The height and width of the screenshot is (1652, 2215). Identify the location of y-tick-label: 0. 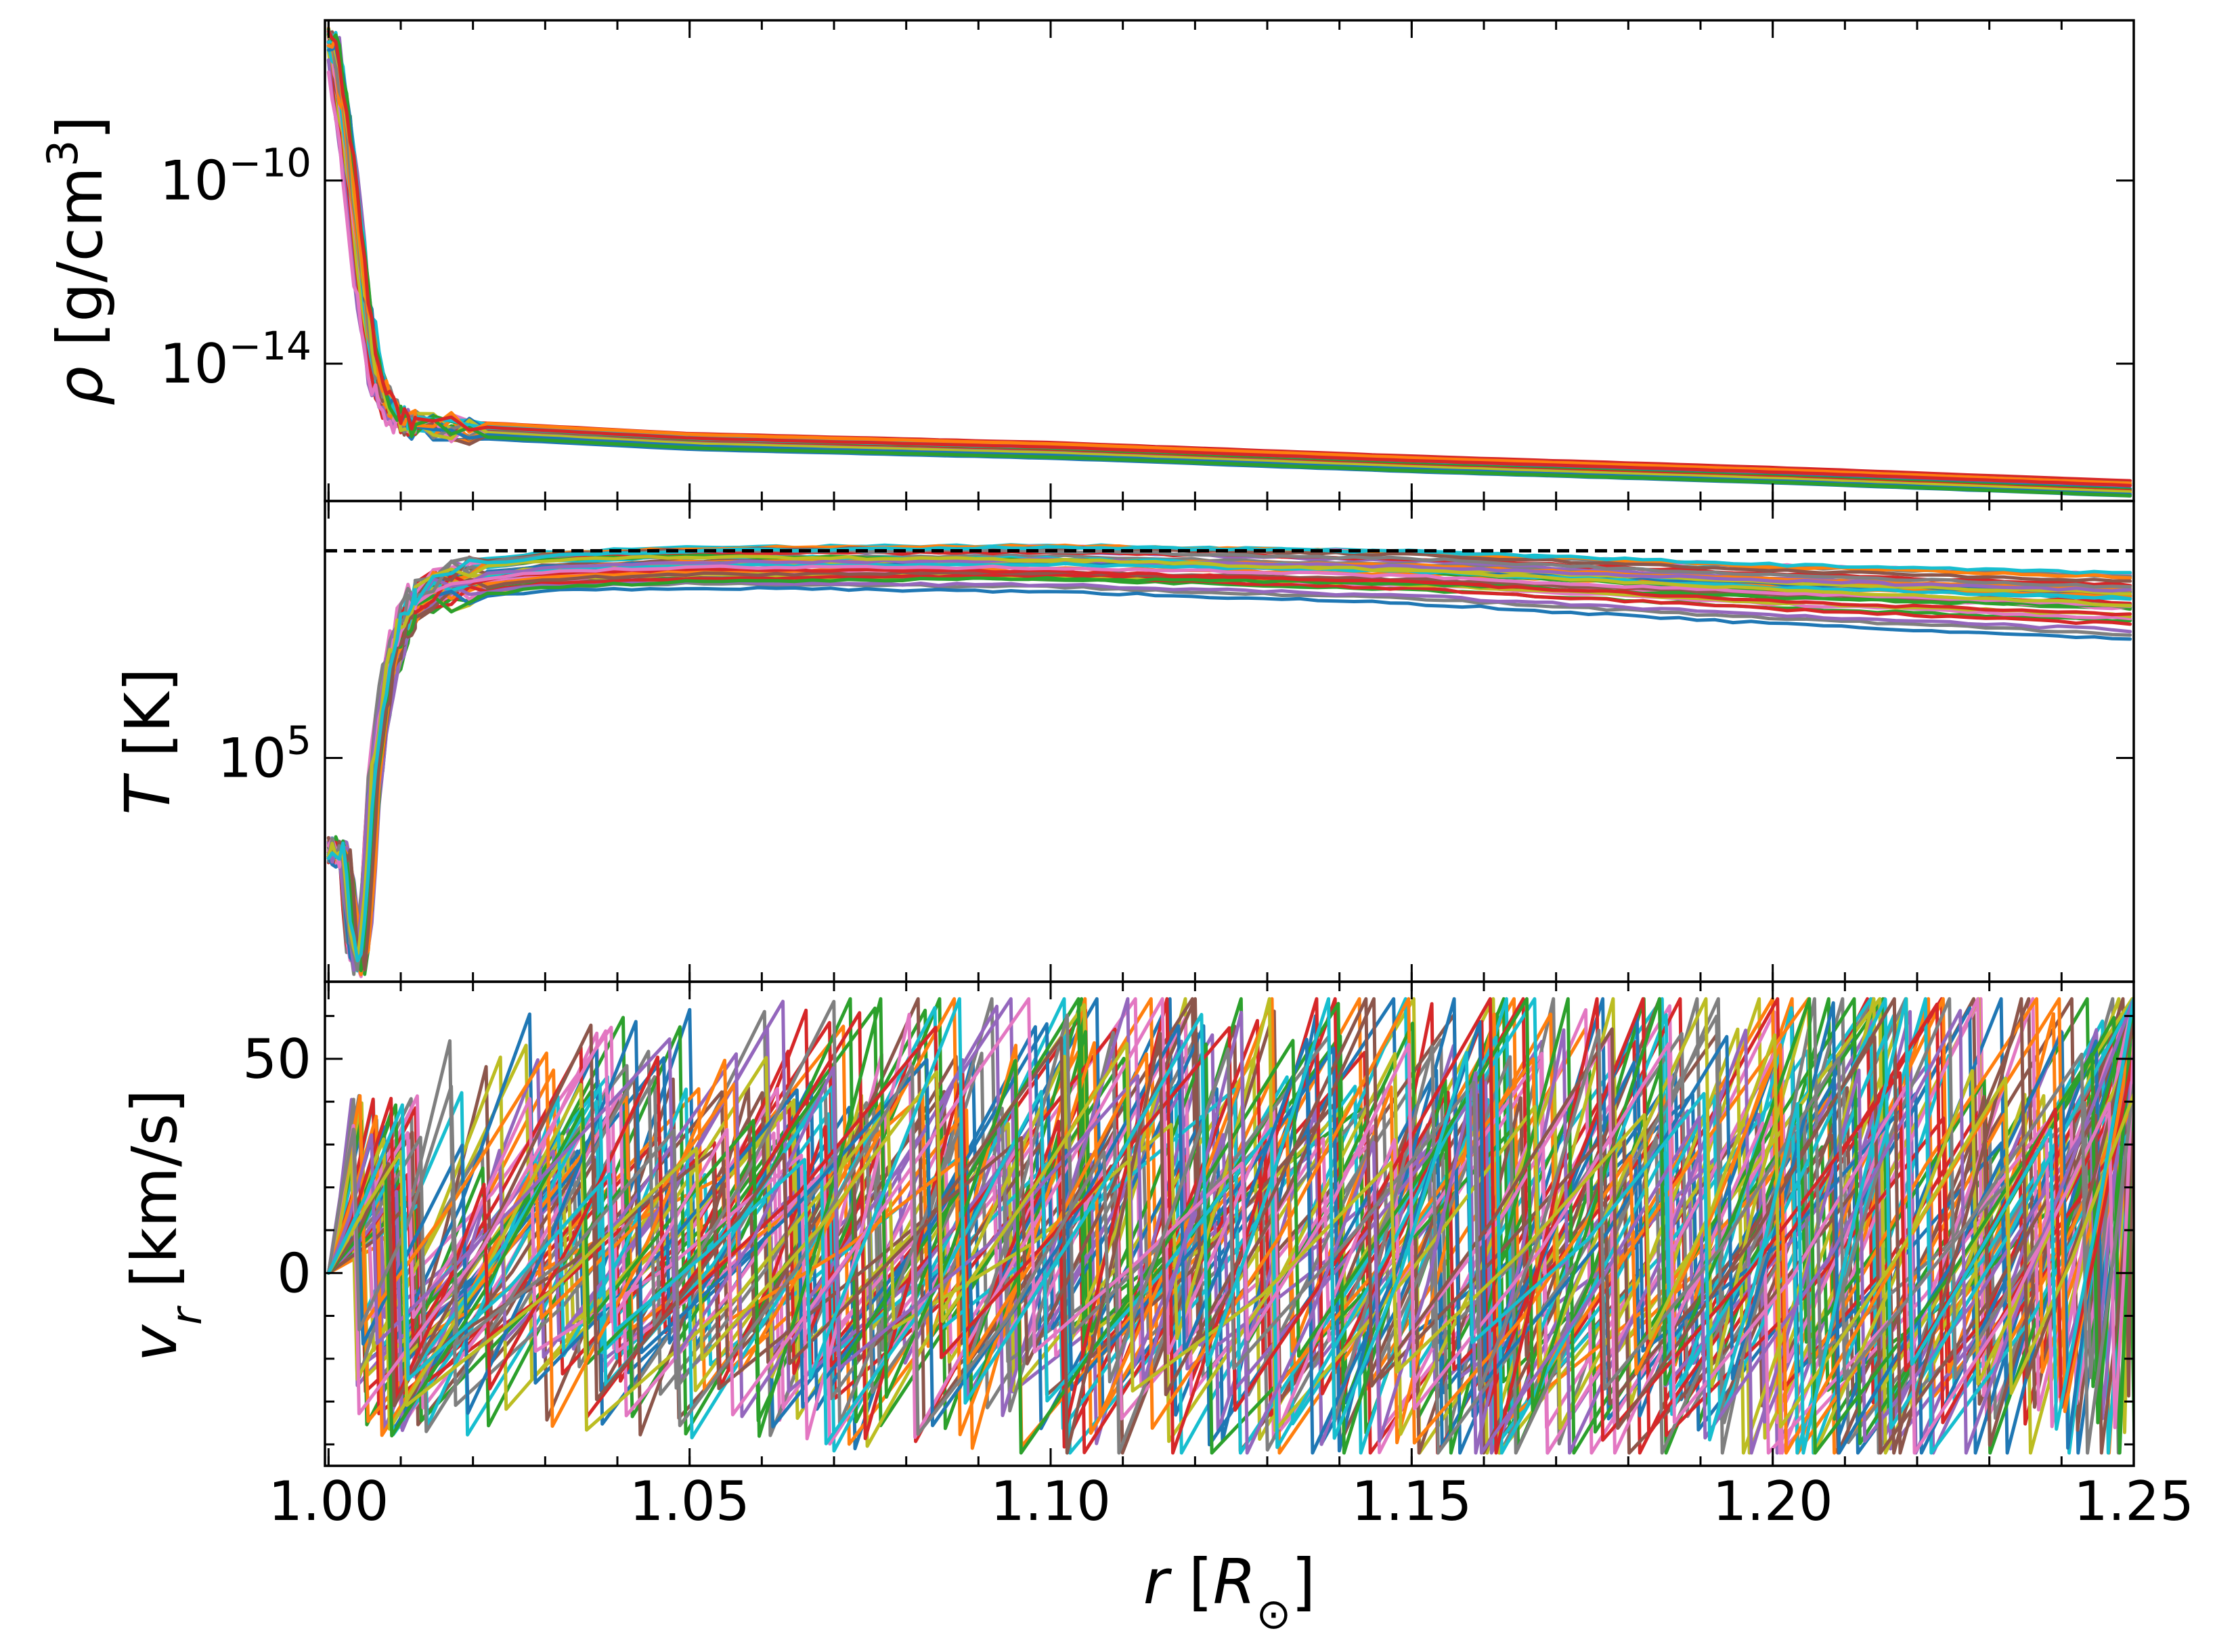
(294, 1274).